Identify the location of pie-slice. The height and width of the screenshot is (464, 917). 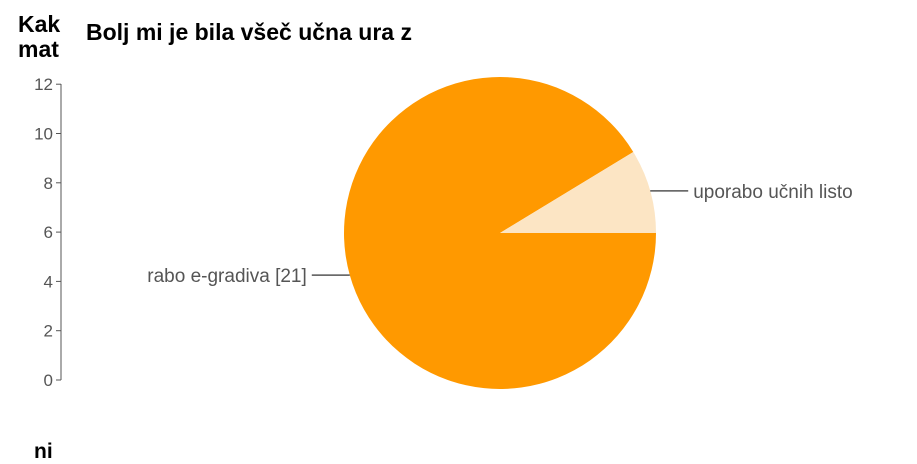
(578, 192).